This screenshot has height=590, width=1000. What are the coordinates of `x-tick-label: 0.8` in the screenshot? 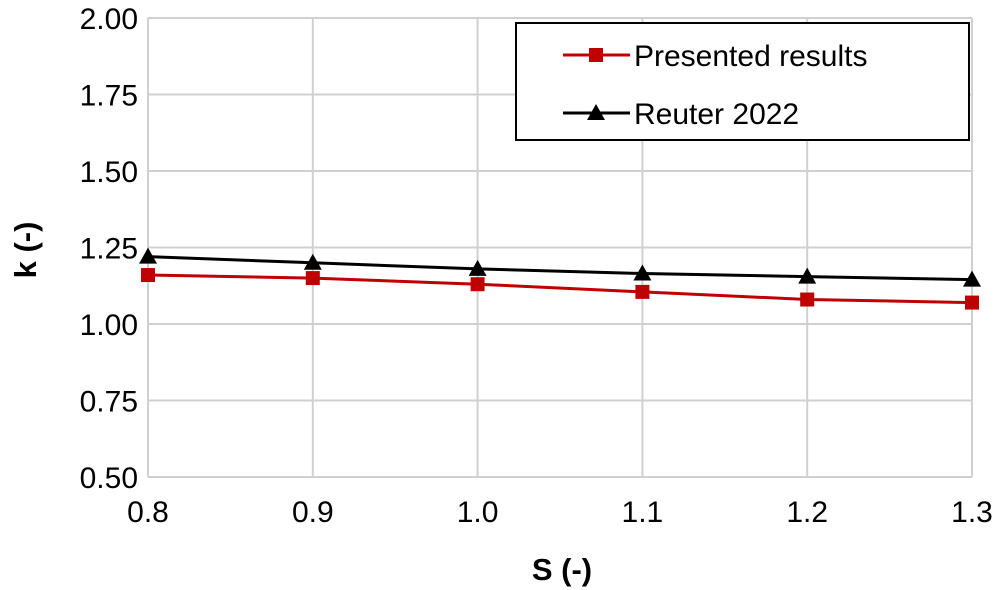 It's located at (148, 512).